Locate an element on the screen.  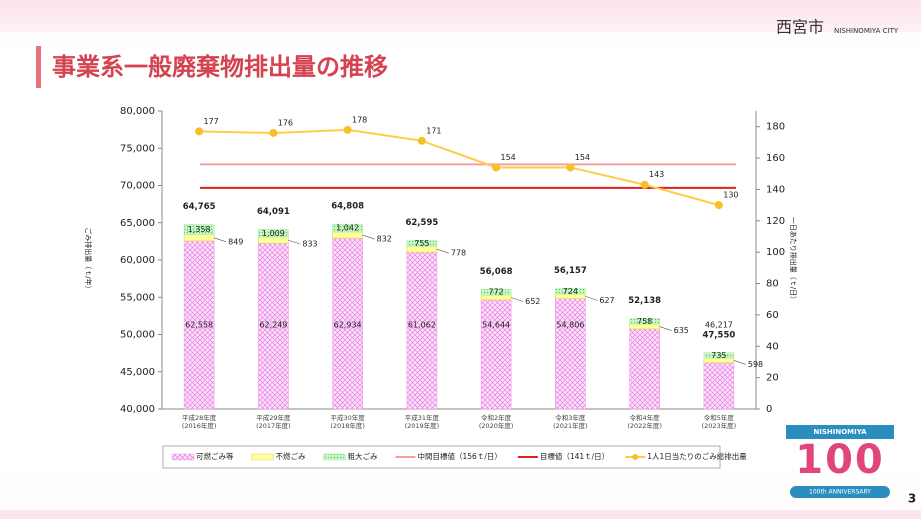
city-name-en: NISHINOMIYA CITY is located at coordinates (866, 31).